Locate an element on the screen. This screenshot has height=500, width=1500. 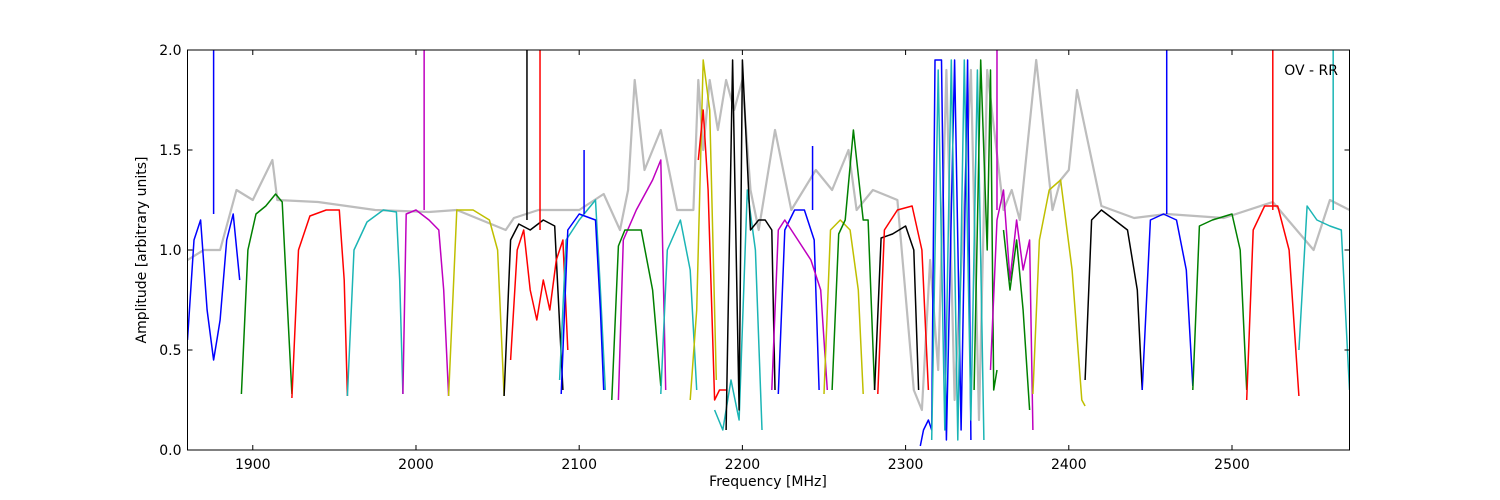
chart-annotation: OV - RR is located at coordinates (1311, 71).